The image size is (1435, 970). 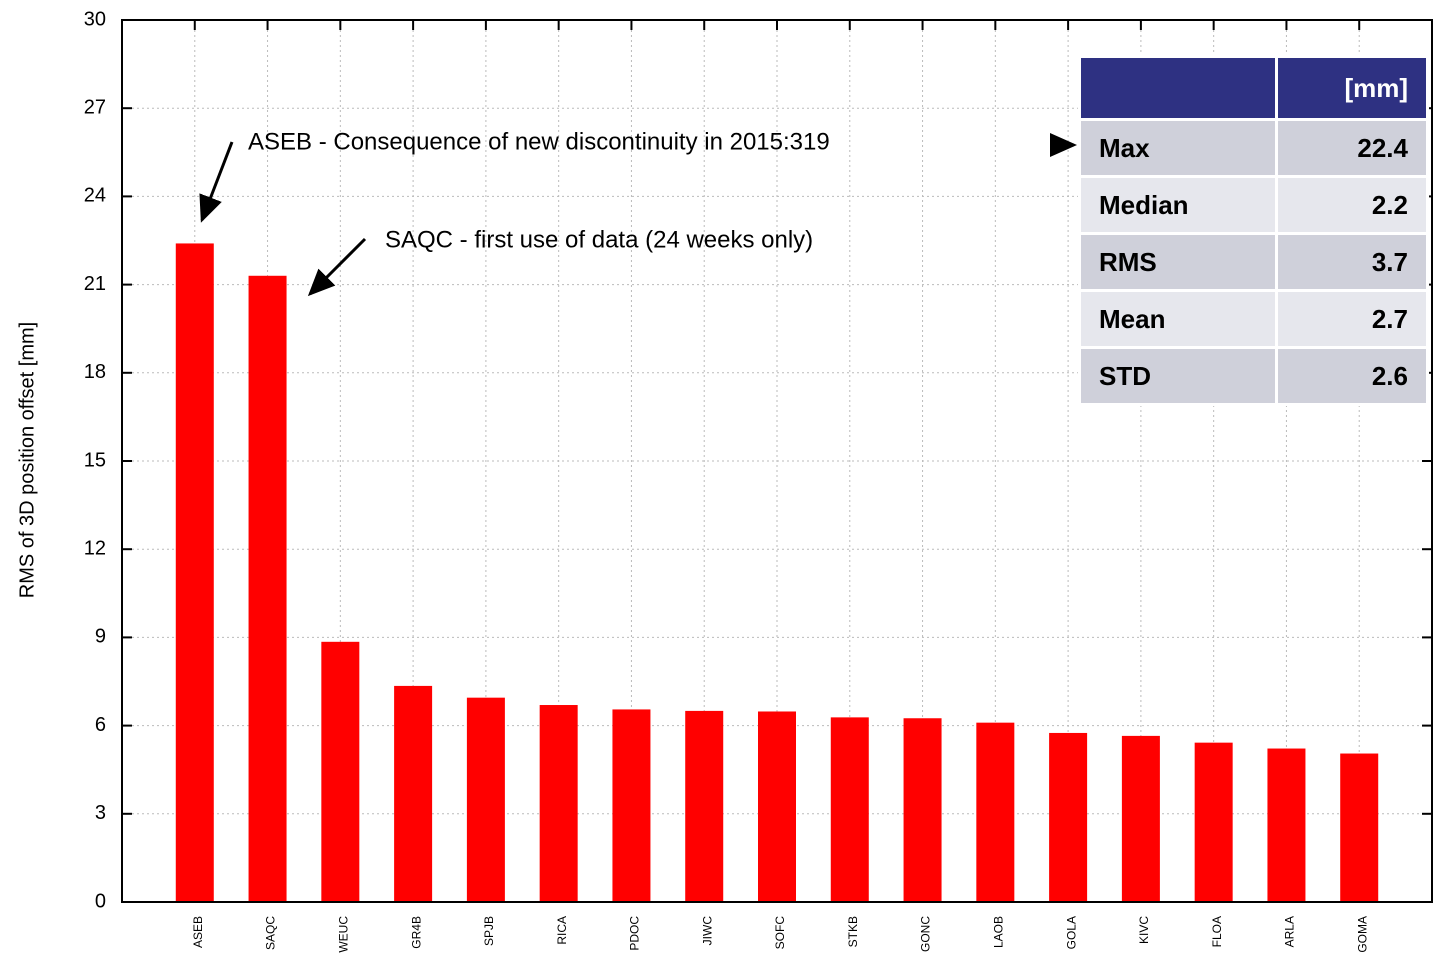 What do you see at coordinates (1178, 205) in the screenshot?
I see `table-cell: Median` at bounding box center [1178, 205].